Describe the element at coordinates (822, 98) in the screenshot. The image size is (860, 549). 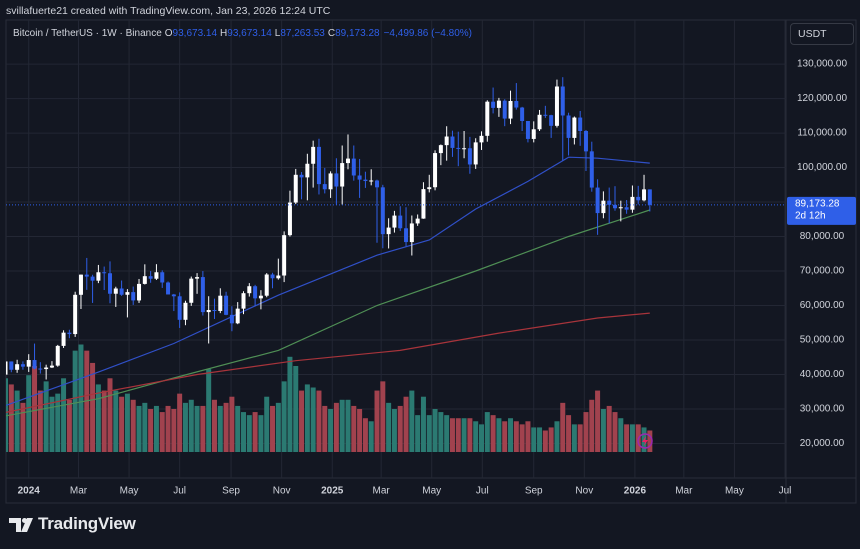
I see `y-tick-label: 120,000.00` at that location.